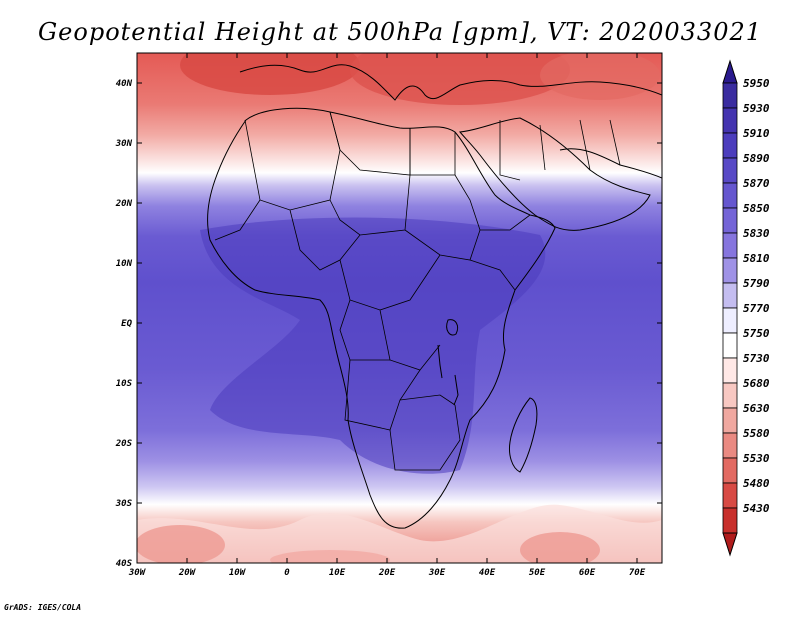 Image resolution: width=800 pixels, height=618 pixels. Describe the element at coordinates (756, 258) in the screenshot. I see `colorbar-level-label: 5810` at that location.